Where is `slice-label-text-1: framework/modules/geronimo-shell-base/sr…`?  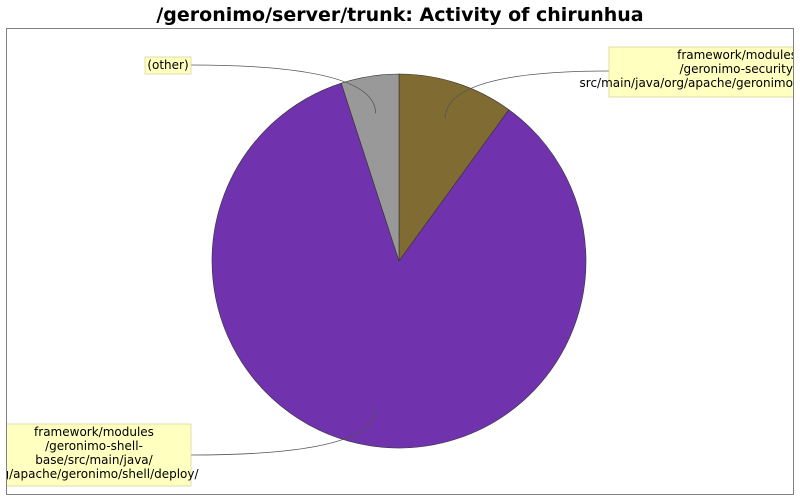
slice-label-text-1: framework/modules/geronimo-shell-base/sr… is located at coordinates (100, 453).